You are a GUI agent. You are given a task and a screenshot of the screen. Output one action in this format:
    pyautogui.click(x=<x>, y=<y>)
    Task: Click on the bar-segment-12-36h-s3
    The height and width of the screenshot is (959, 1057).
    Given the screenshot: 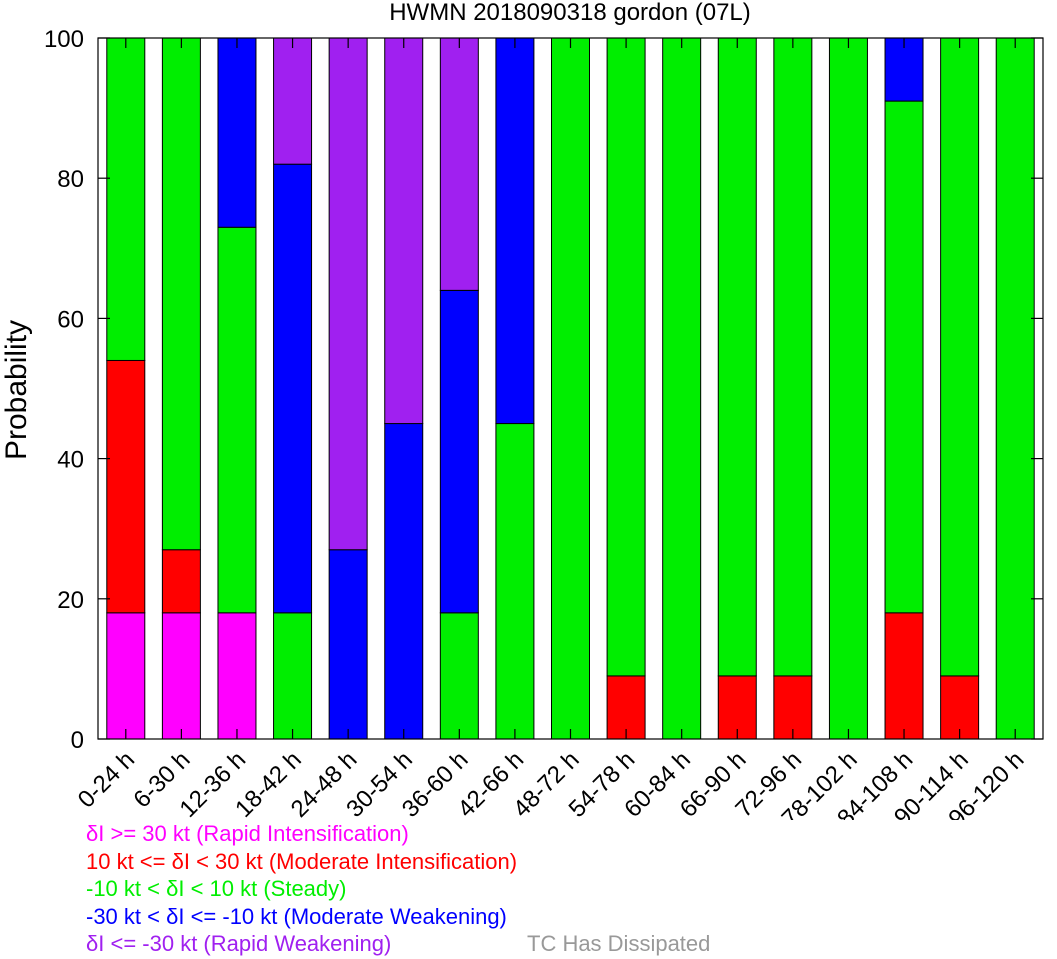 What is the action you would take?
    pyautogui.click(x=237, y=132)
    